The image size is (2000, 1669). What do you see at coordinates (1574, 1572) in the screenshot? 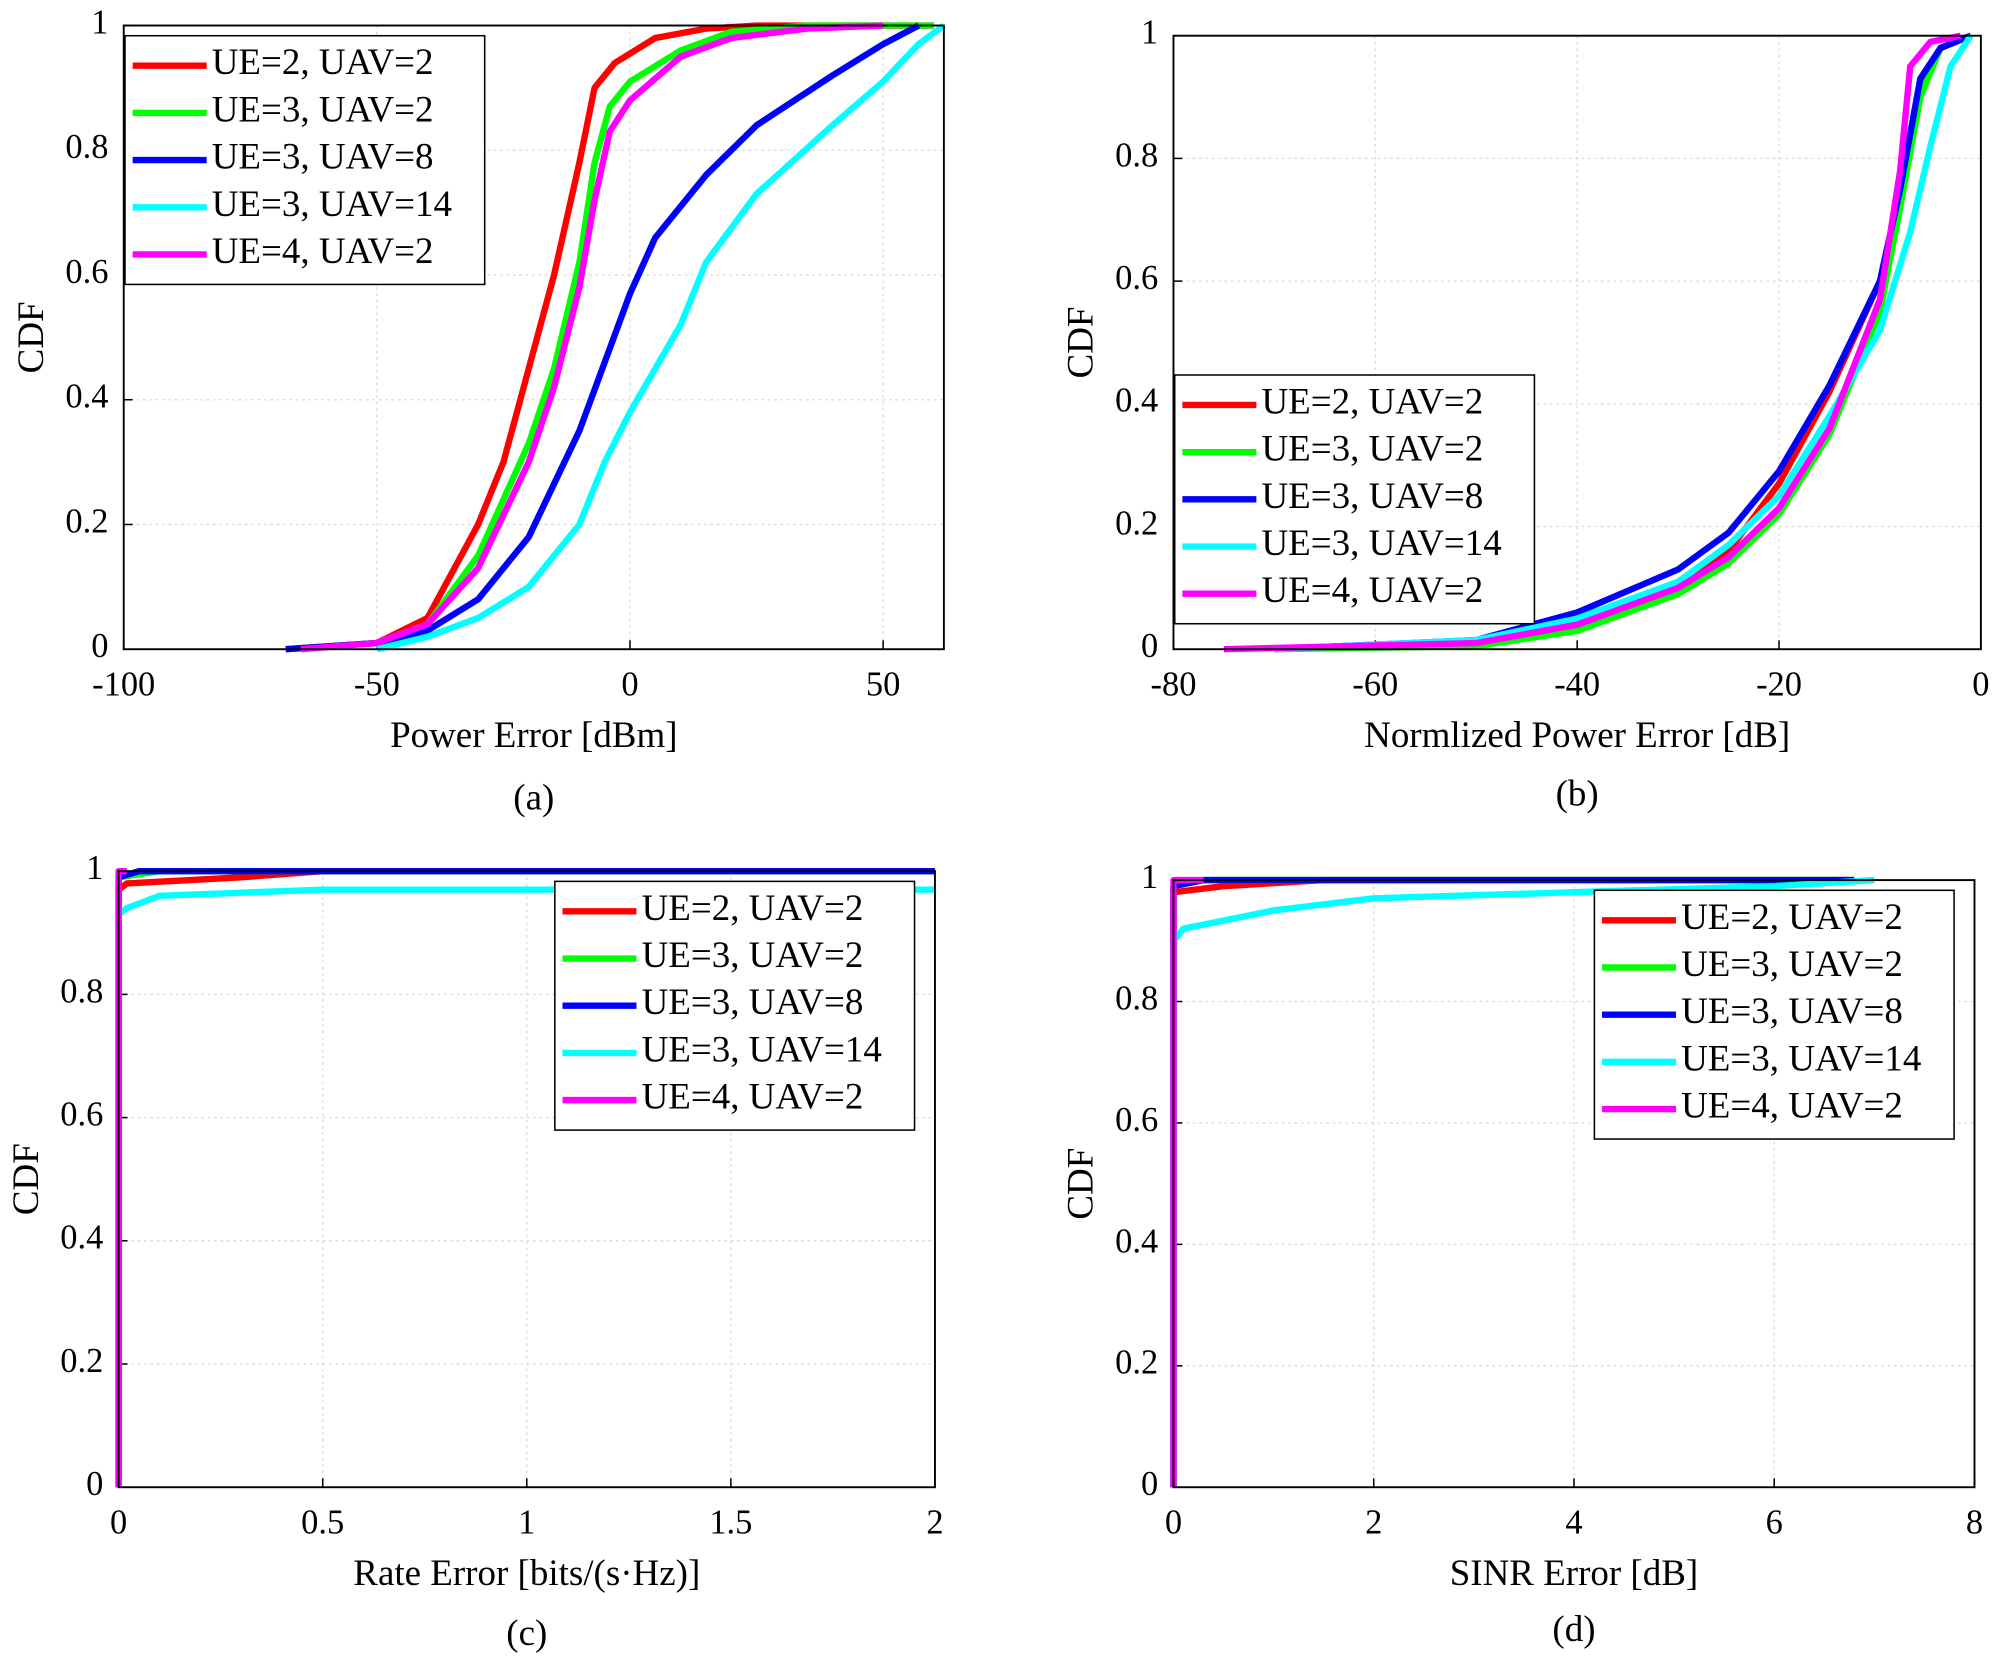
I see `x-axis-label: SINR Error [dB]` at bounding box center [1574, 1572].